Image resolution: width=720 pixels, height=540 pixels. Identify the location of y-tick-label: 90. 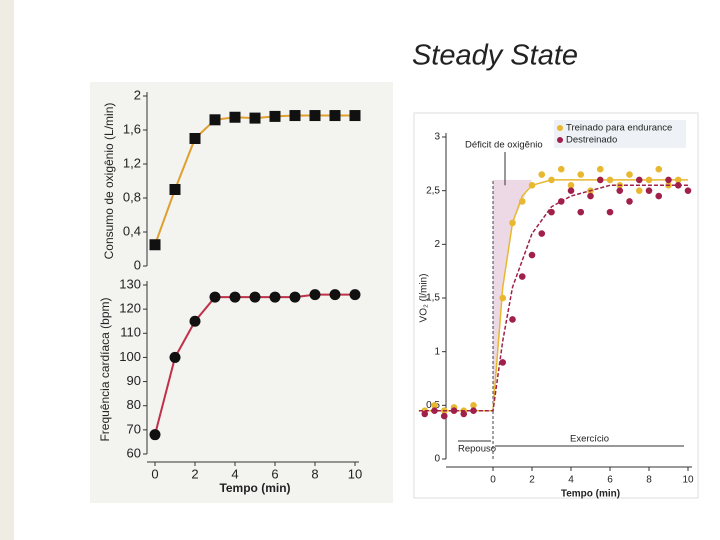
(134, 380).